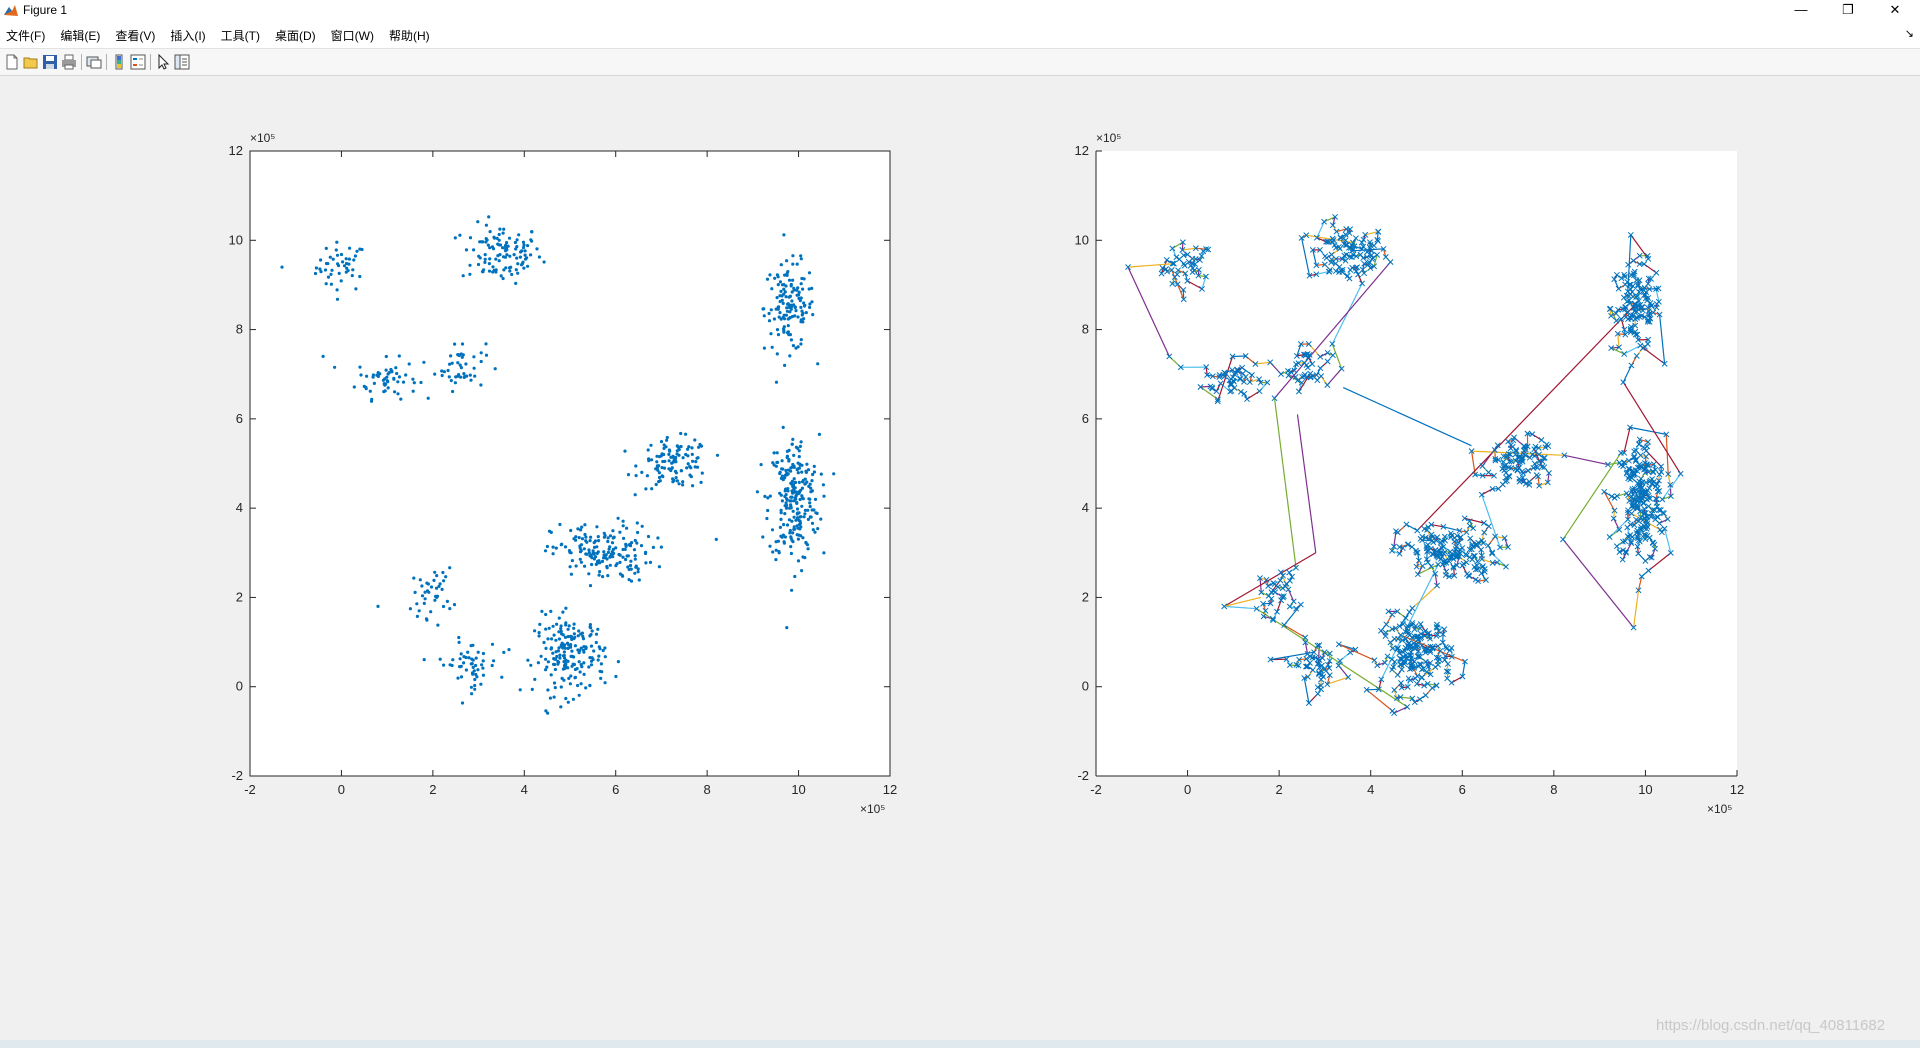  I want to click on print-icon, so click(69, 62).